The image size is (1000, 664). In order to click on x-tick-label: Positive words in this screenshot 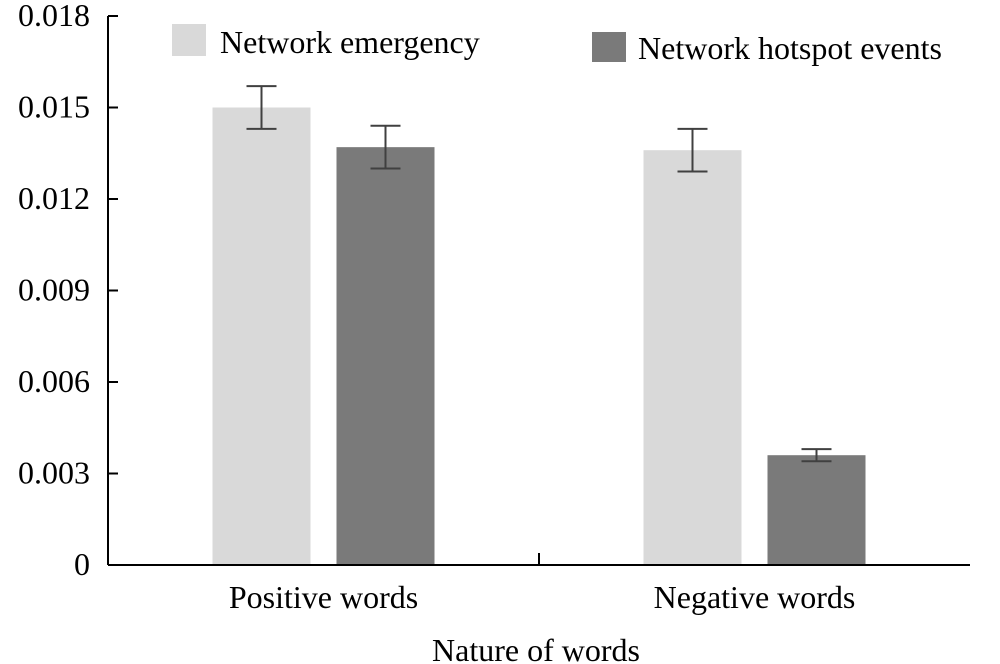, I will do `click(323, 597)`.